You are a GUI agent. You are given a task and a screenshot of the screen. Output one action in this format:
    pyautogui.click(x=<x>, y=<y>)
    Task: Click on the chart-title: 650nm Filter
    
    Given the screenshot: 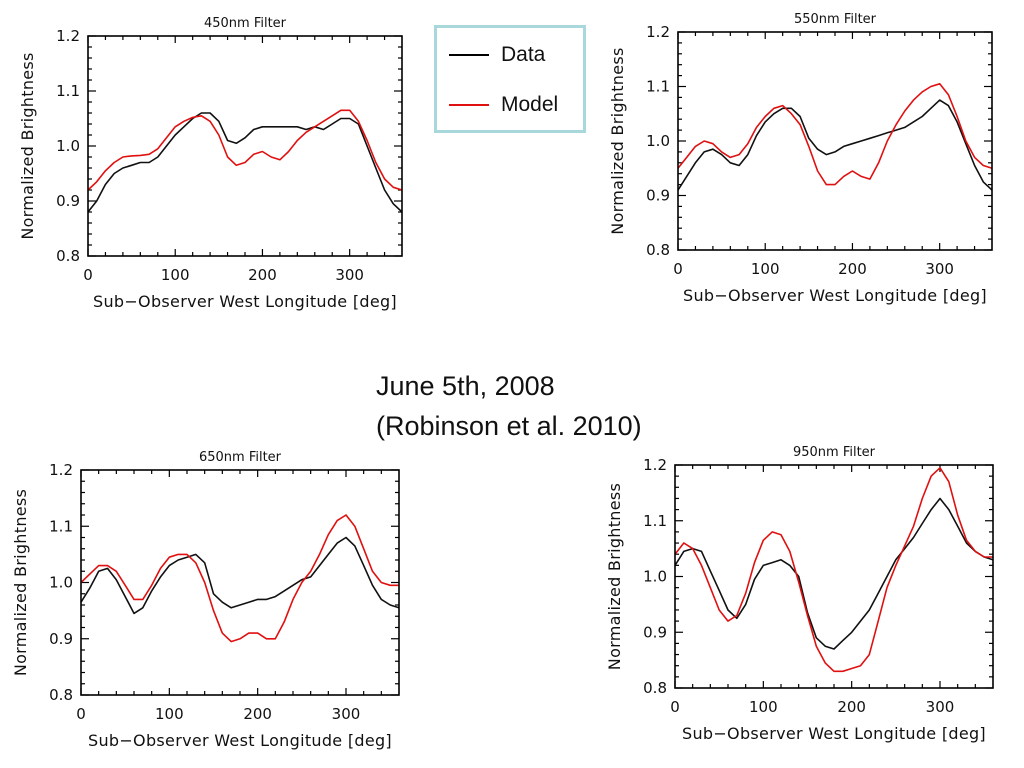 What is the action you would take?
    pyautogui.click(x=240, y=457)
    